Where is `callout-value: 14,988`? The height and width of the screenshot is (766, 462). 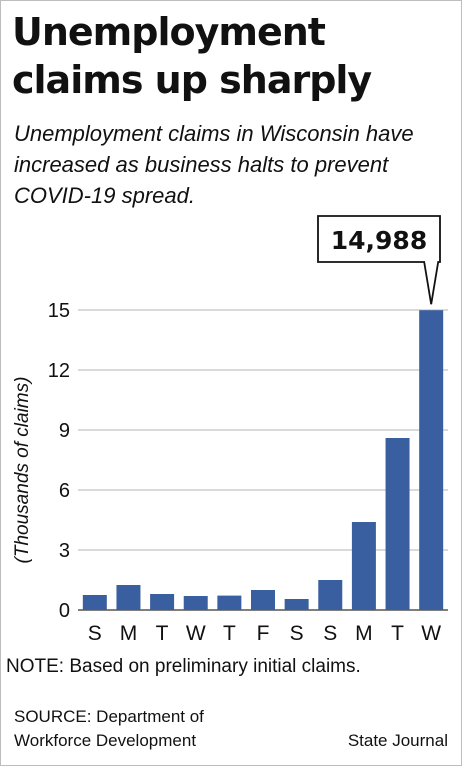
callout-value: 14,988 is located at coordinates (379, 240).